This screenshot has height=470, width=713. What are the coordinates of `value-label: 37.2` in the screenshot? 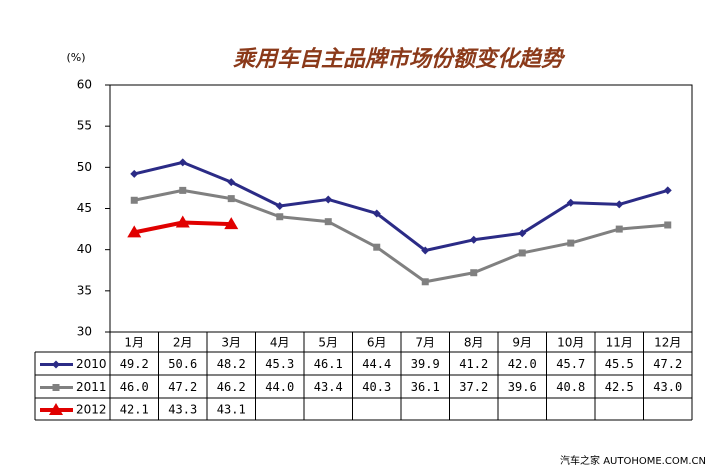 It's located at (473, 387).